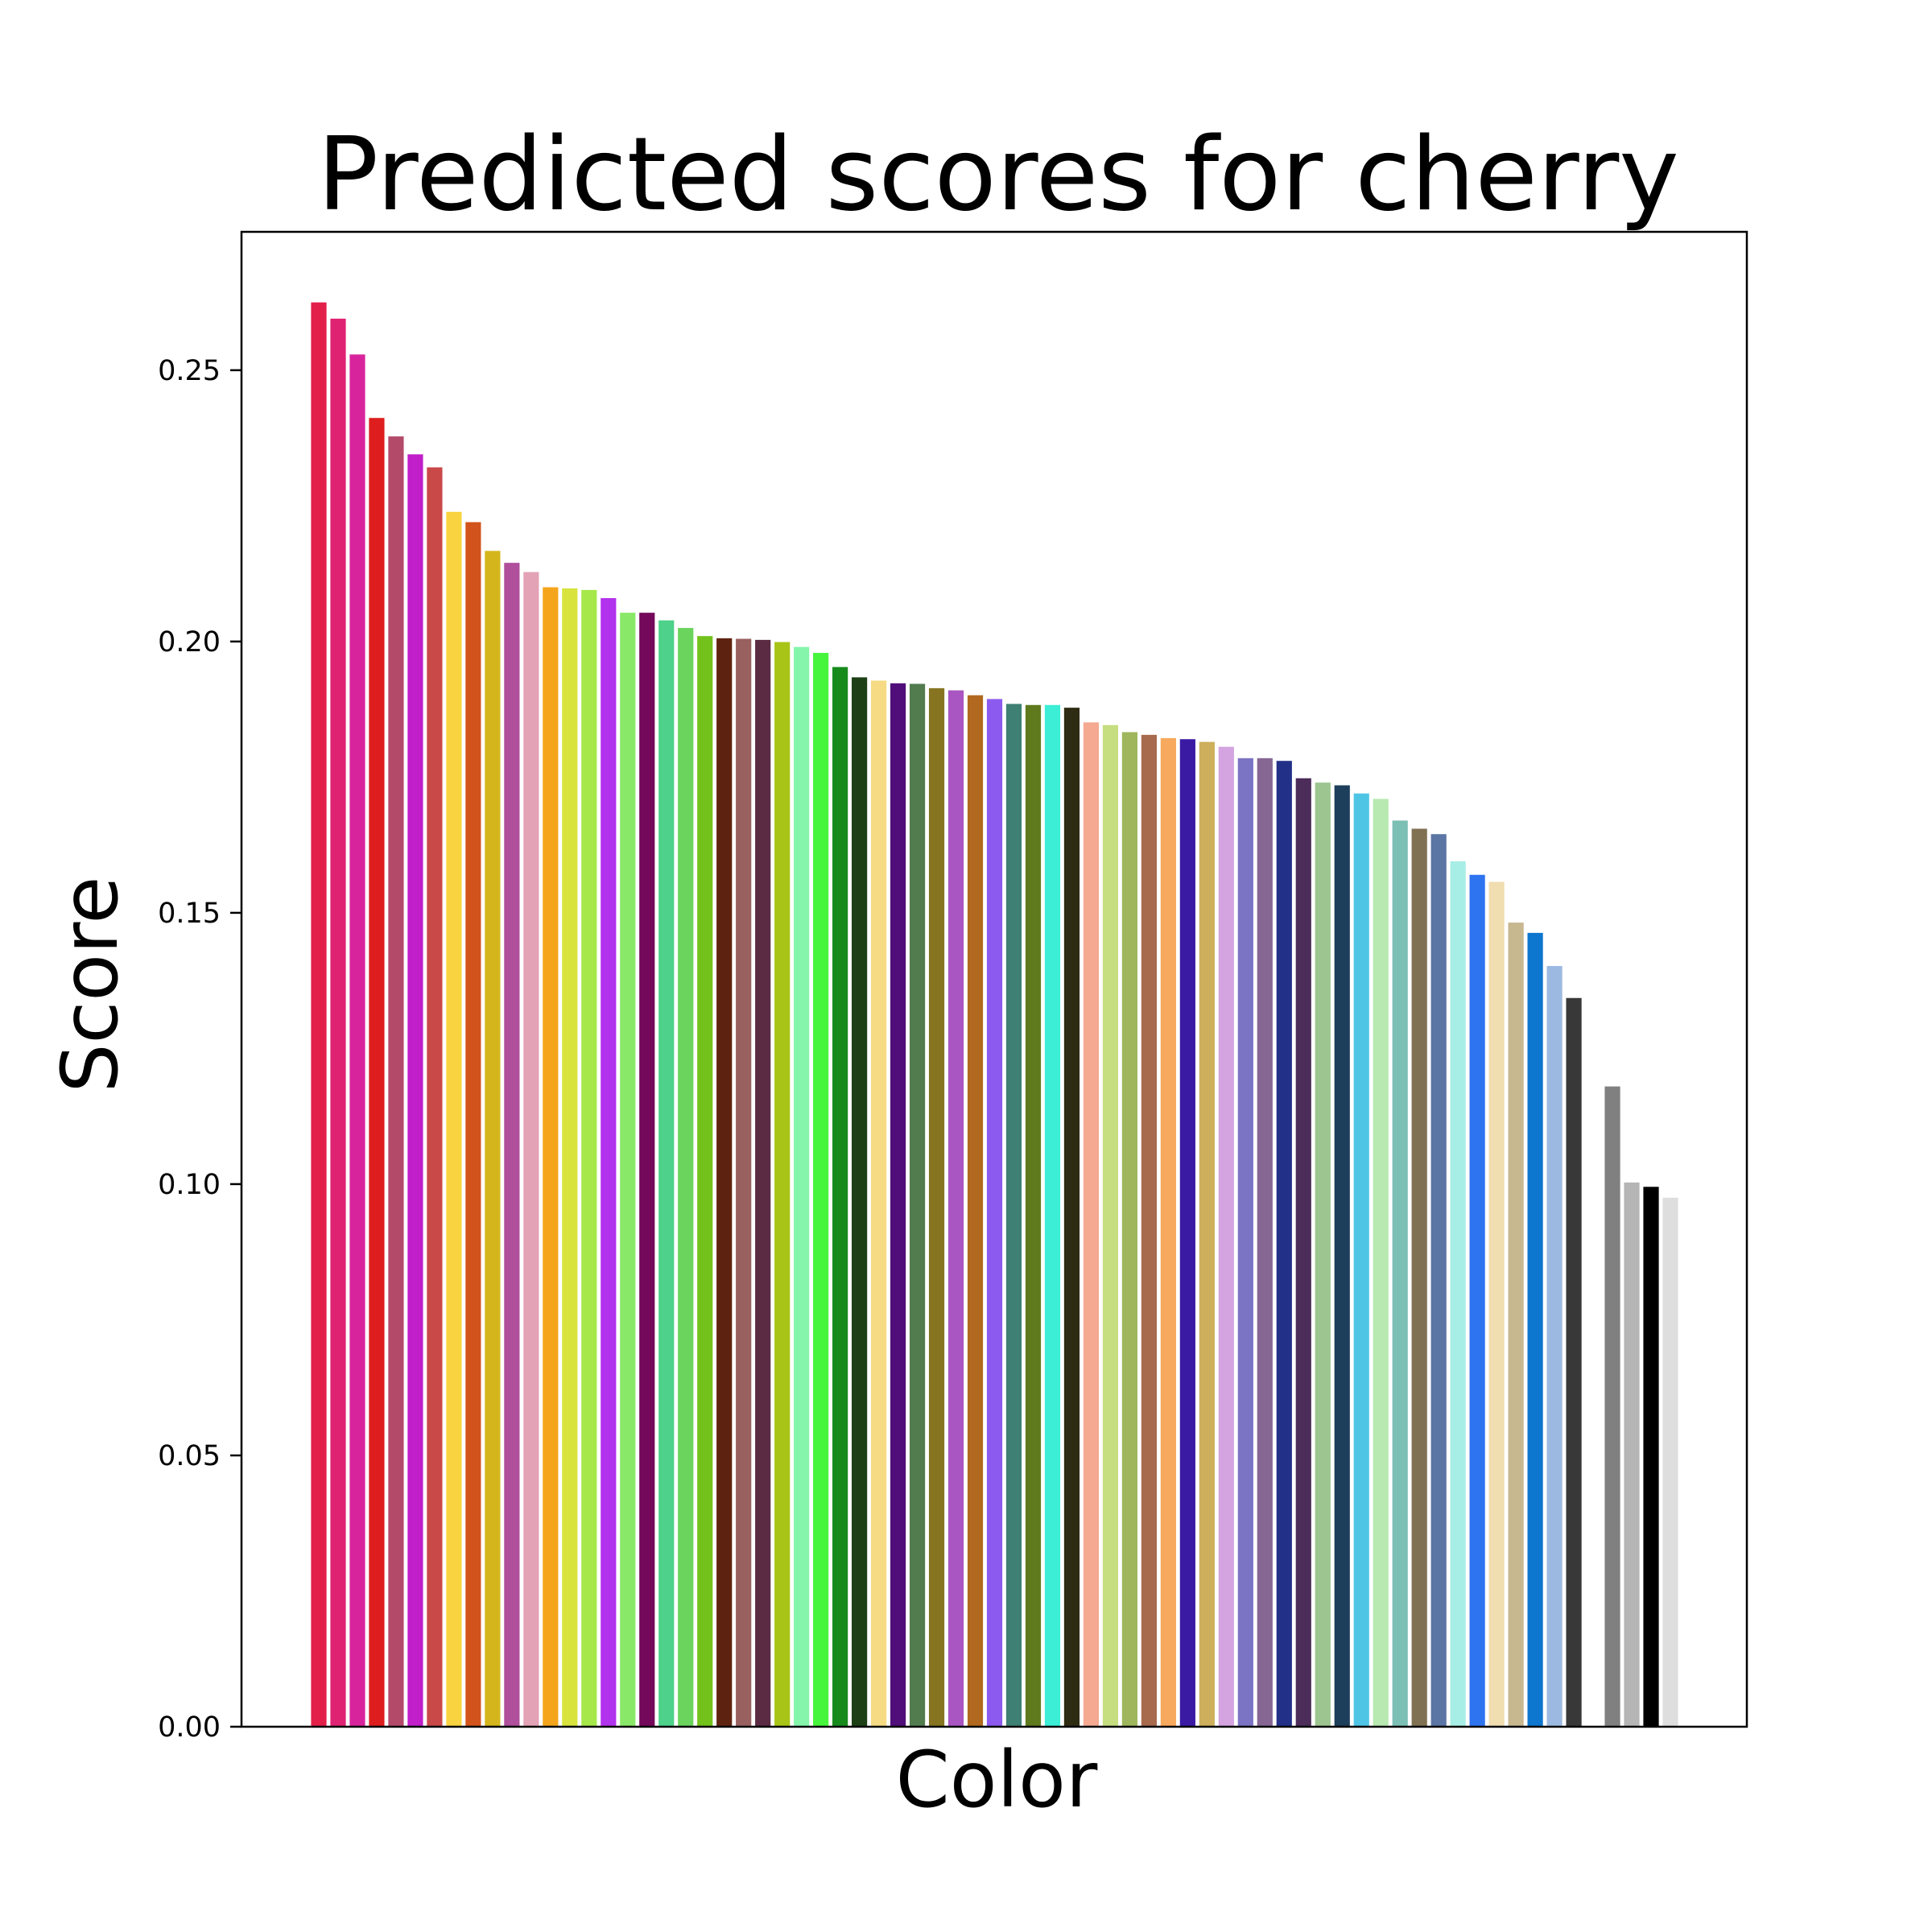  What do you see at coordinates (189, 1456) in the screenshot?
I see `y-tick-label: 0.05` at bounding box center [189, 1456].